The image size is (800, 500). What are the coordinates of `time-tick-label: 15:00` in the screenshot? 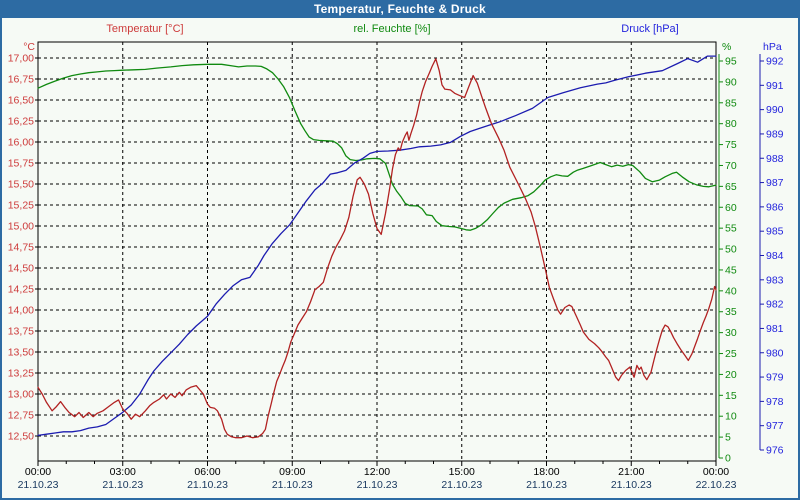 It's located at (462, 472).